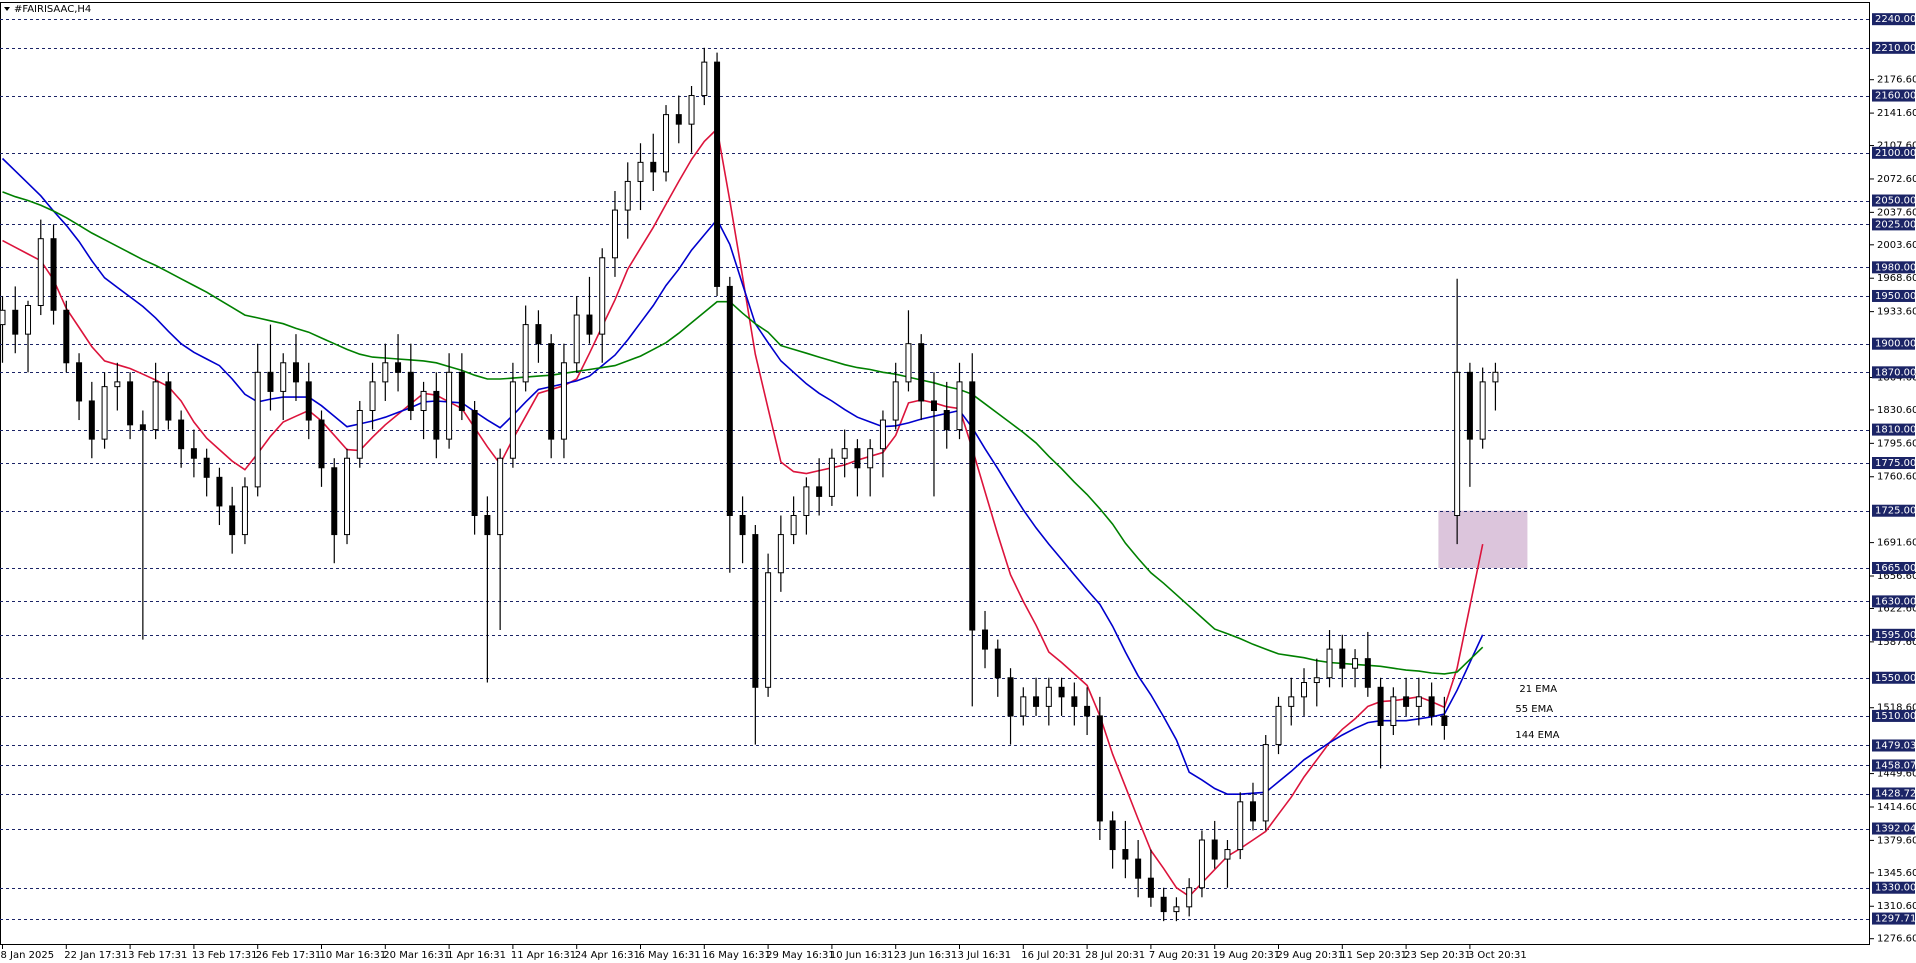 Image resolution: width=1916 pixels, height=963 pixels. I want to click on chart-title: #FAIRISAAC,H4, so click(52, 9).